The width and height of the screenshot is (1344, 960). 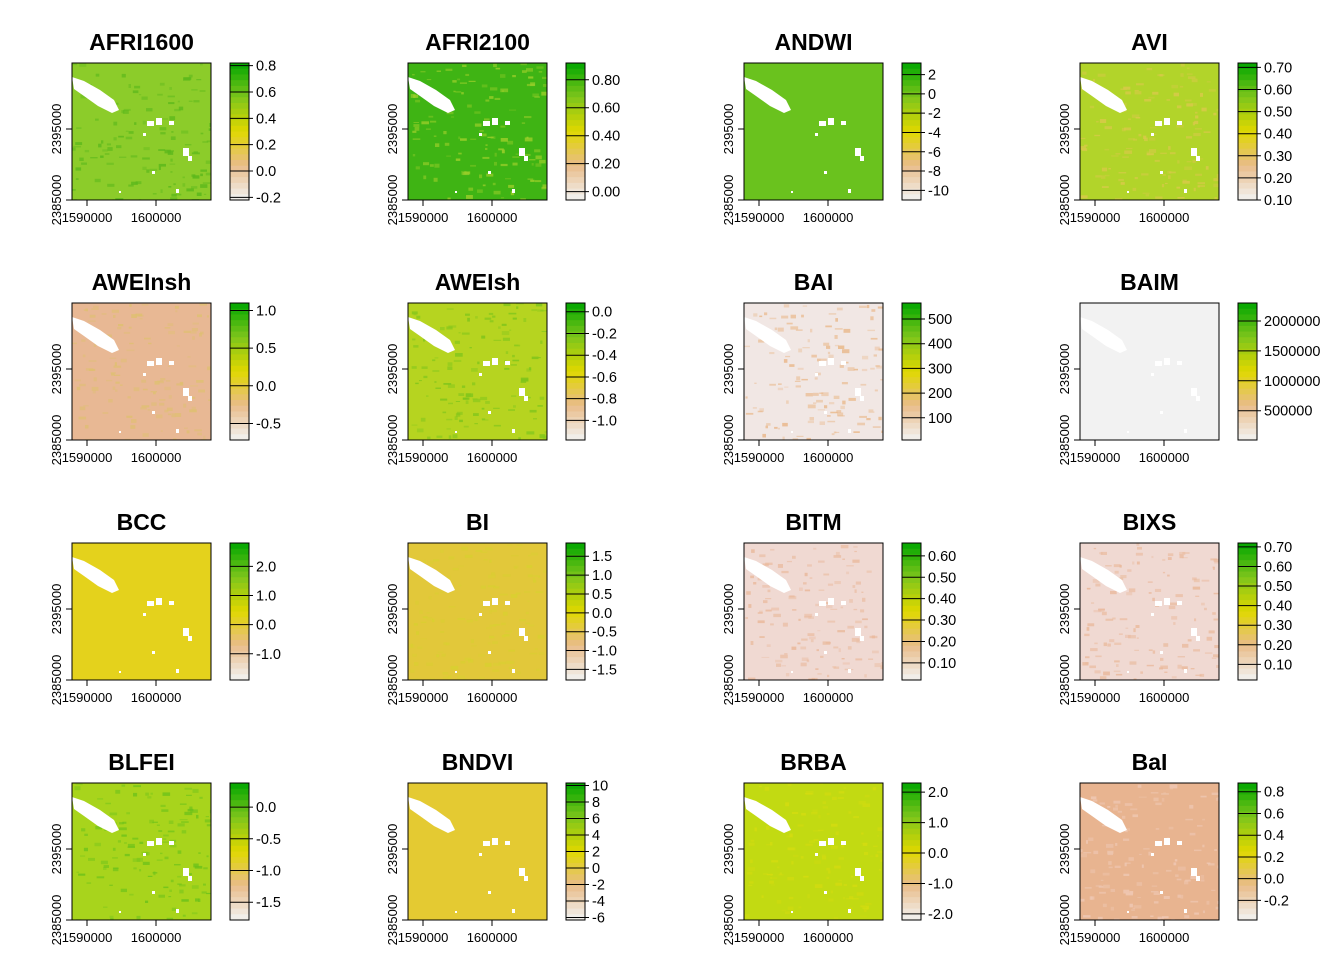 I want to click on legend-colorbar: 0.8 0.6 0.4 0.2 0.0 -0.2, so click(x=1263, y=851).